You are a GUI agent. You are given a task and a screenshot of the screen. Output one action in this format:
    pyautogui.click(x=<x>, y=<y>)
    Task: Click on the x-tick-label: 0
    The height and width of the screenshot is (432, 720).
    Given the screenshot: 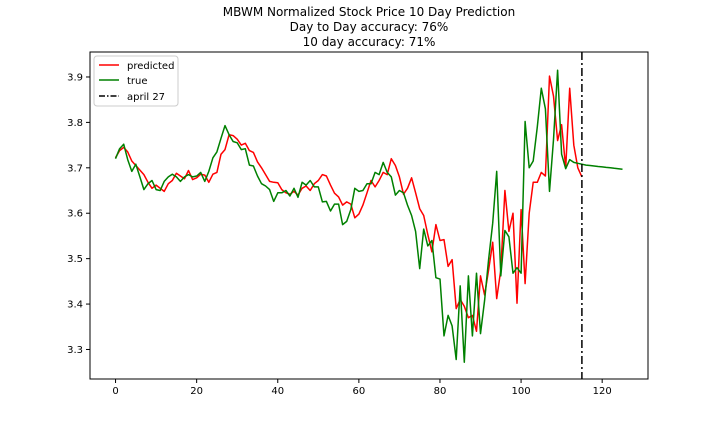 What is the action you would take?
    pyautogui.click(x=115, y=391)
    